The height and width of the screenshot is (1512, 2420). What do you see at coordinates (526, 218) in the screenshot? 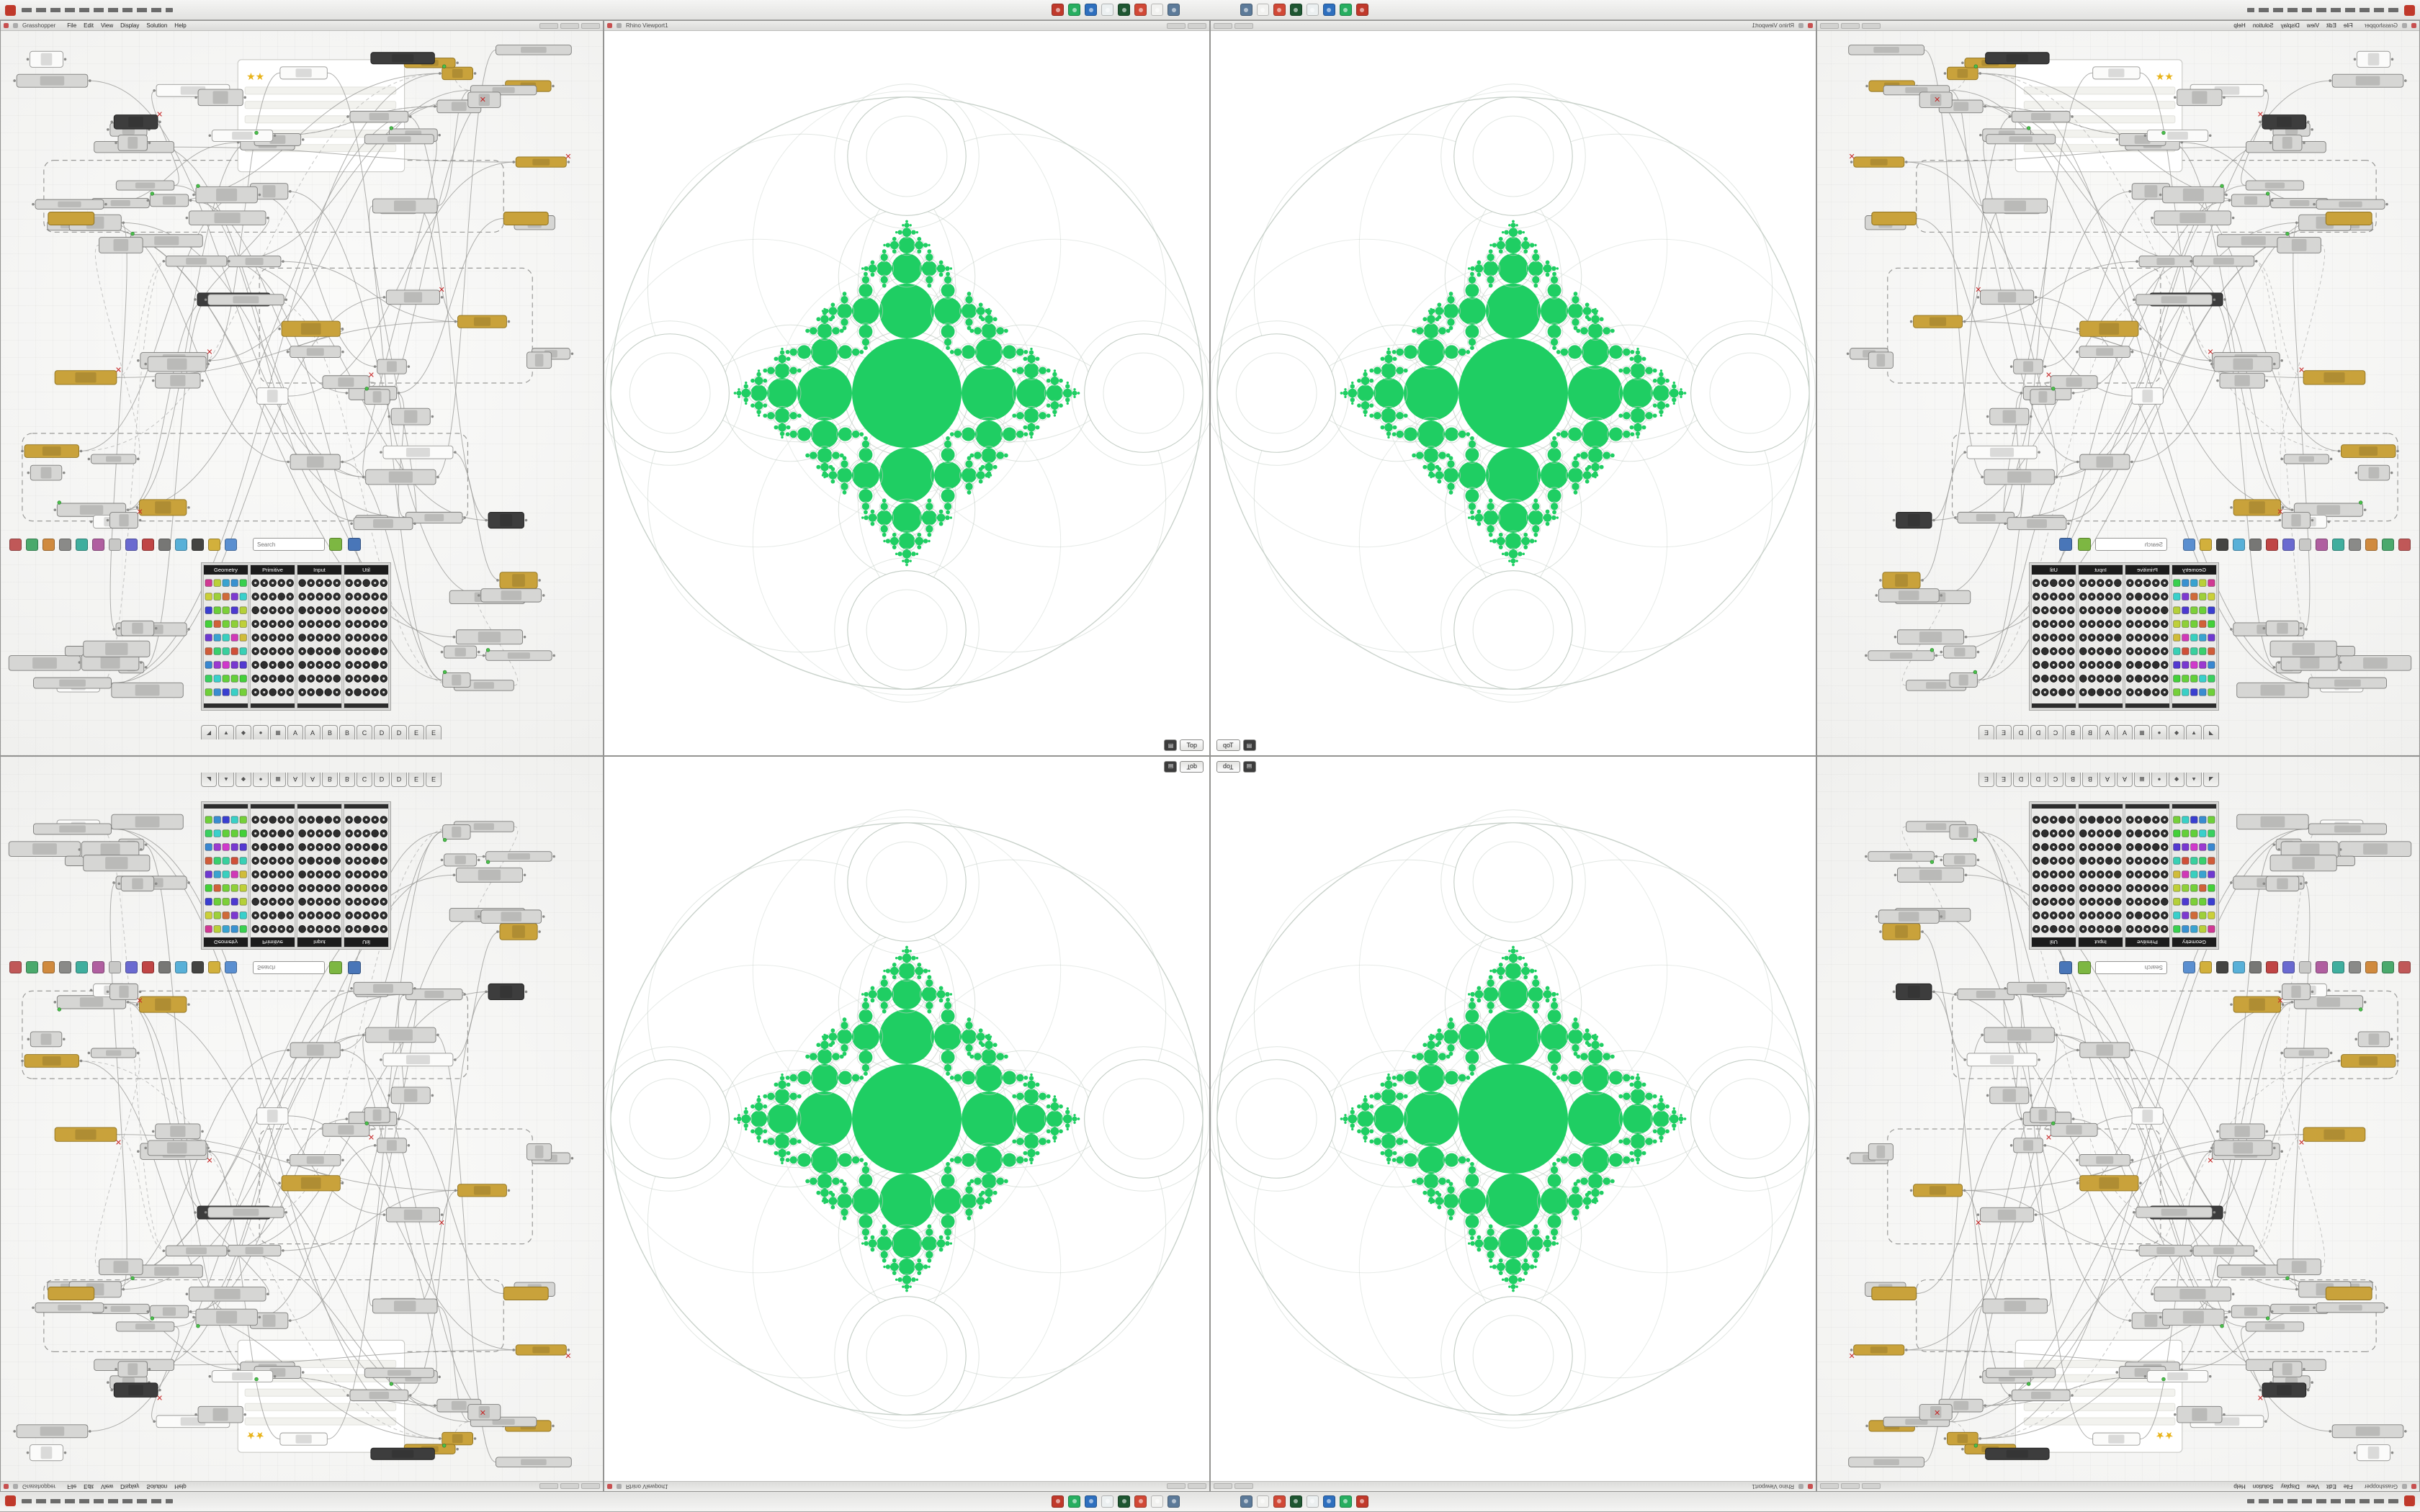
I see `gh-node-selected` at bounding box center [526, 218].